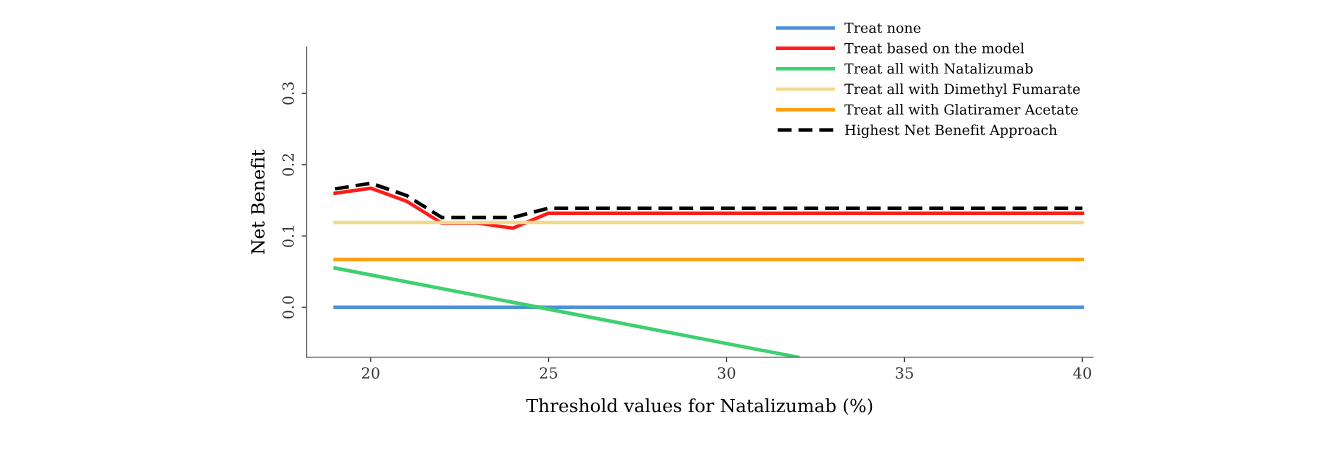 The image size is (1333, 470). Describe the element at coordinates (548, 373) in the screenshot. I see `x-tick-label: 25` at that location.